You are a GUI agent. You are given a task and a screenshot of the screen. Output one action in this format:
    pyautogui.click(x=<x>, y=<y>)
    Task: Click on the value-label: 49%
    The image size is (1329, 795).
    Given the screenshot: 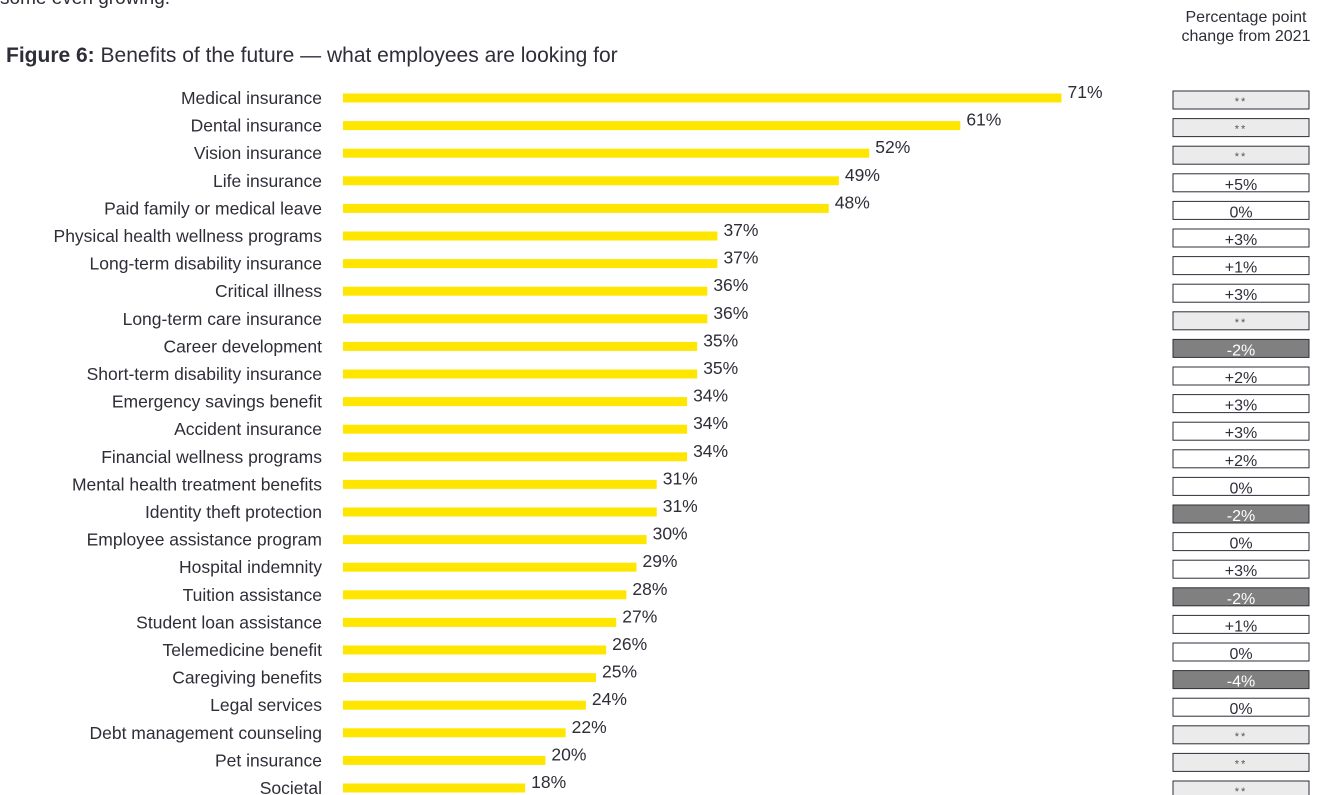 What is the action you would take?
    pyautogui.click(x=862, y=175)
    